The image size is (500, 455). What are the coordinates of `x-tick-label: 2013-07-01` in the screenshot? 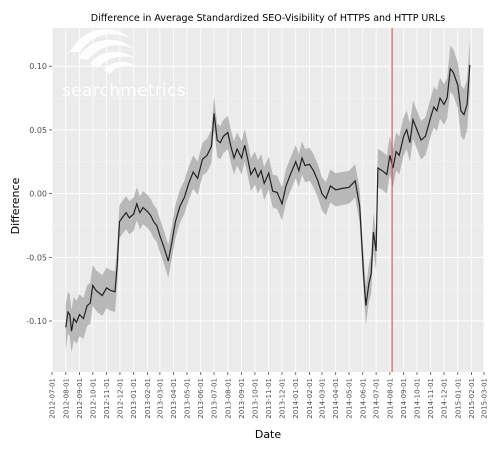 It's located at (215, 398).